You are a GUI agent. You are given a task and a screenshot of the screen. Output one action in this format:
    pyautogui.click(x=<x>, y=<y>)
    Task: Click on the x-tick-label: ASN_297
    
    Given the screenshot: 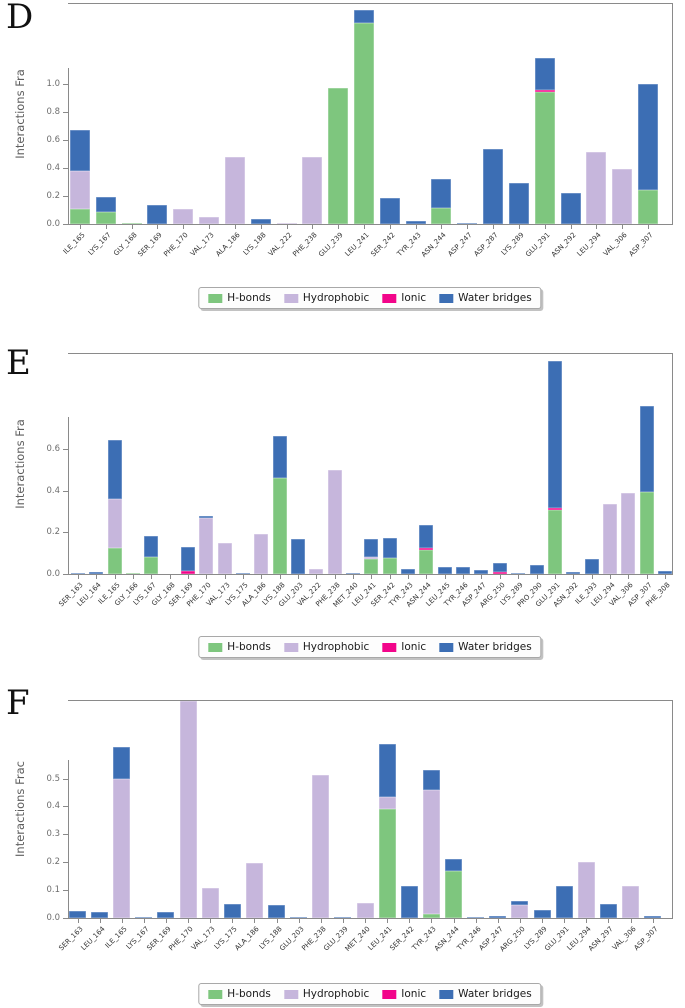 What is the action you would take?
    pyautogui.click(x=601, y=939)
    